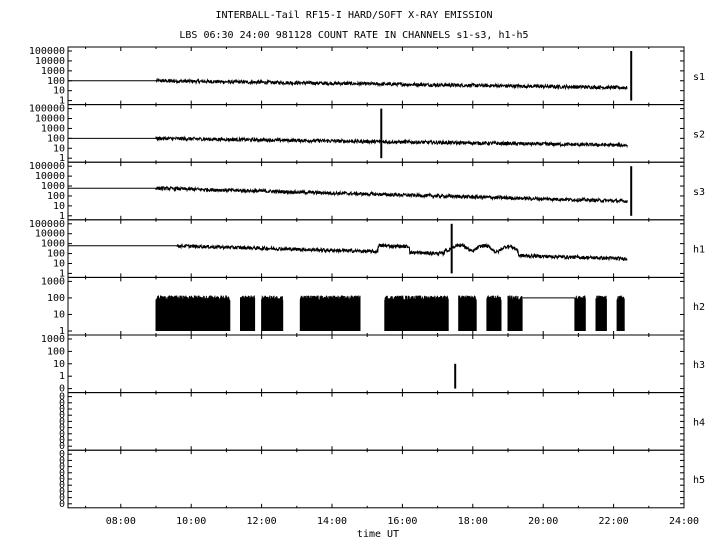  Describe the element at coordinates (332, 521) in the screenshot. I see `x-tick-label: 14:00` at that location.